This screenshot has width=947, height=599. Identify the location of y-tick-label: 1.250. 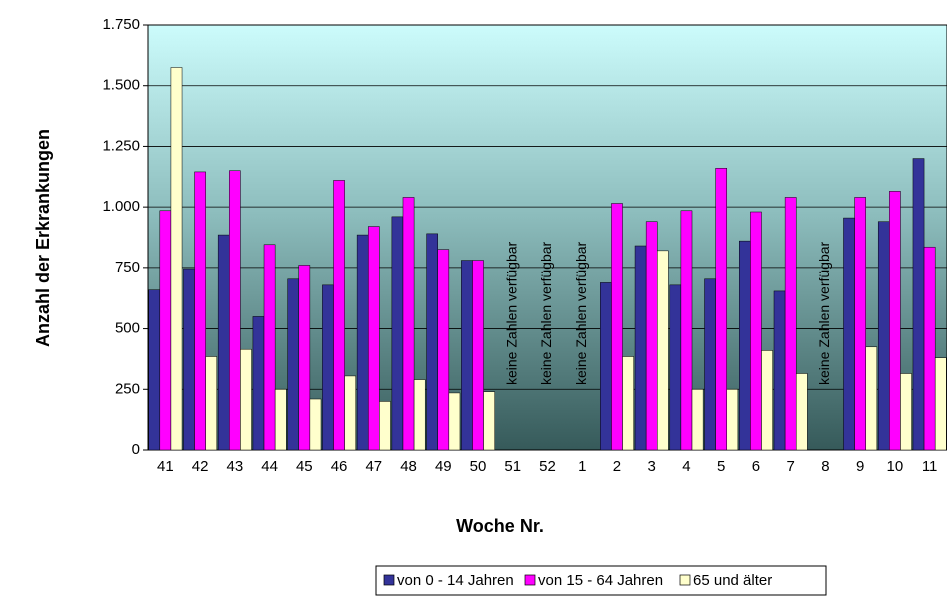
(121, 145).